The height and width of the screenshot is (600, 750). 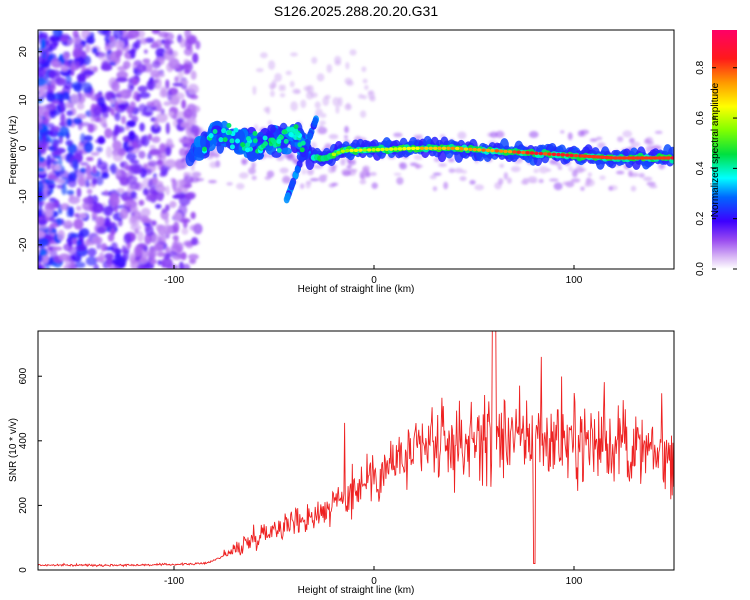 What do you see at coordinates (715, 149) in the screenshot?
I see `colorbar-label: Normalized spectral amplitude` at bounding box center [715, 149].